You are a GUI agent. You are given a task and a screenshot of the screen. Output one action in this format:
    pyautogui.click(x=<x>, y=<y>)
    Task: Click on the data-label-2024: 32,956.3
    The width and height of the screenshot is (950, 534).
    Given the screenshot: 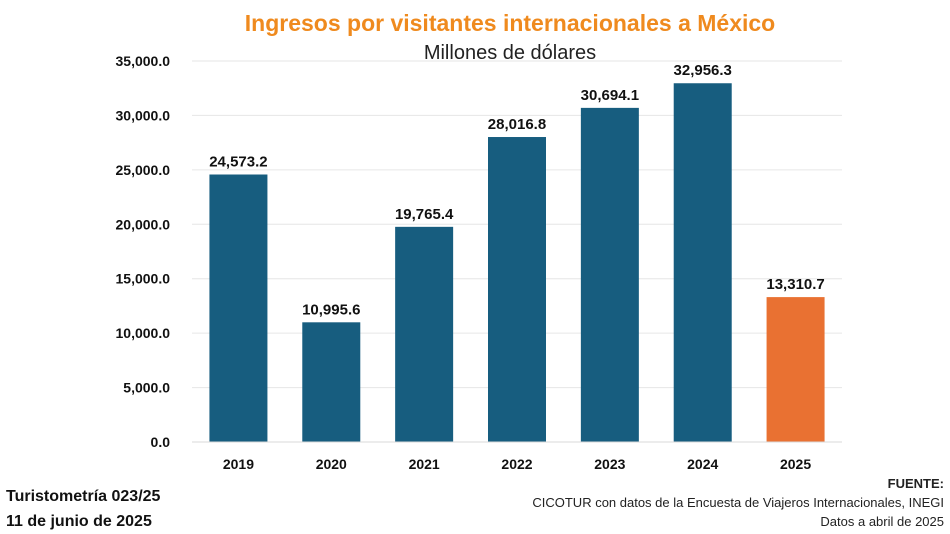 What is the action you would take?
    pyautogui.click(x=703, y=70)
    